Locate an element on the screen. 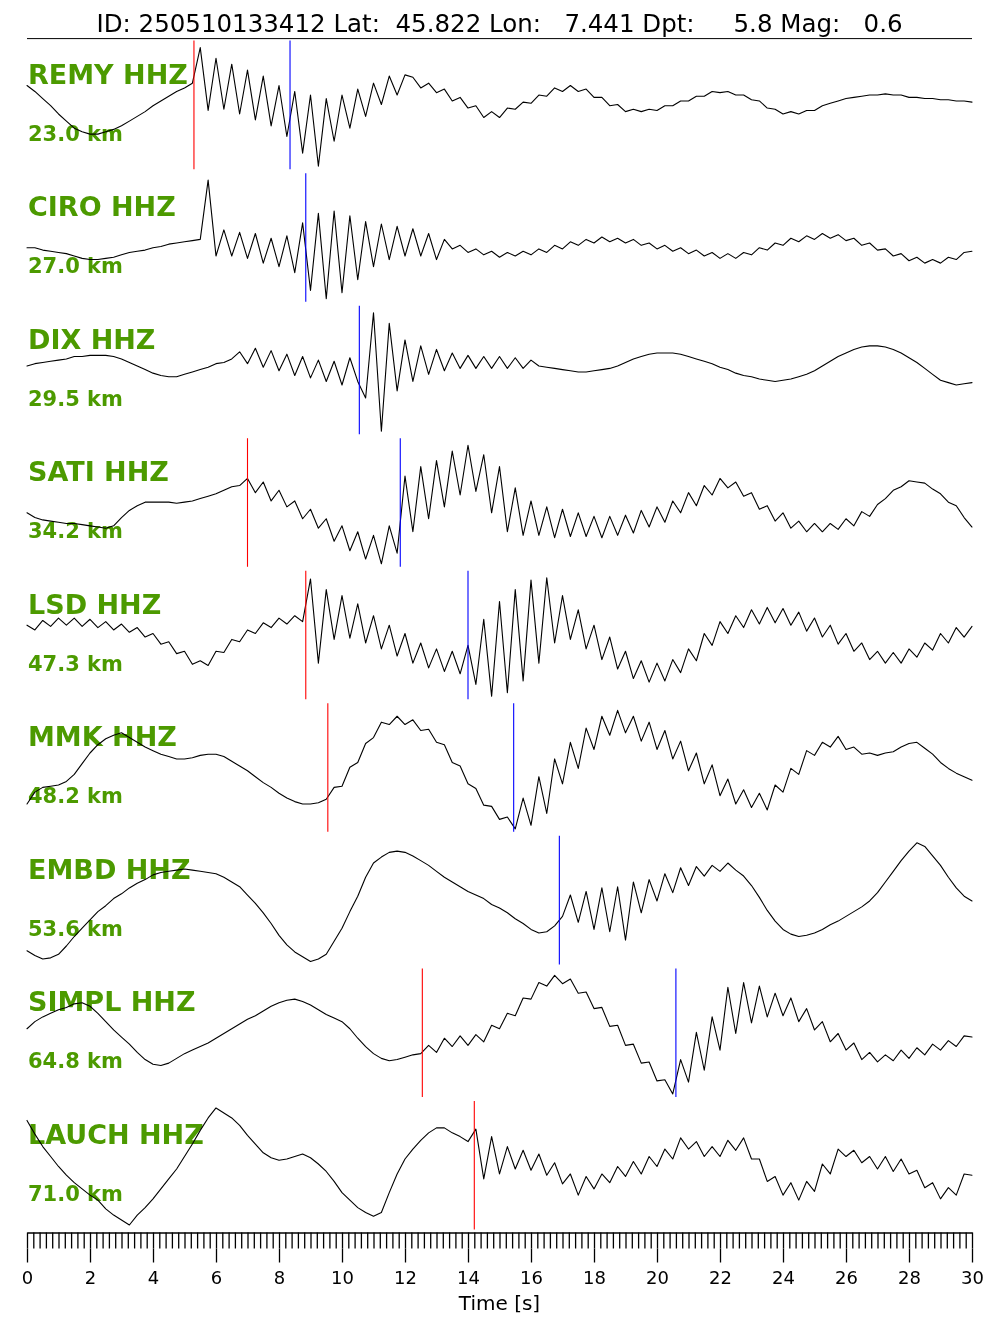 The image size is (1000, 1333). annotation: 64.8 km is located at coordinates (75, 1061).